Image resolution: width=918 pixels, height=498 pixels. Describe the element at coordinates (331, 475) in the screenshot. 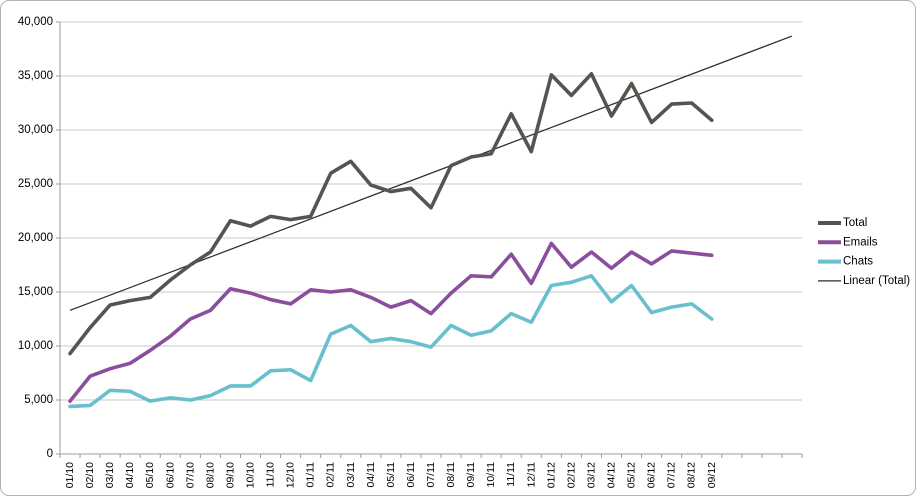

I see `x-axis-tick-label: 02/11` at that location.